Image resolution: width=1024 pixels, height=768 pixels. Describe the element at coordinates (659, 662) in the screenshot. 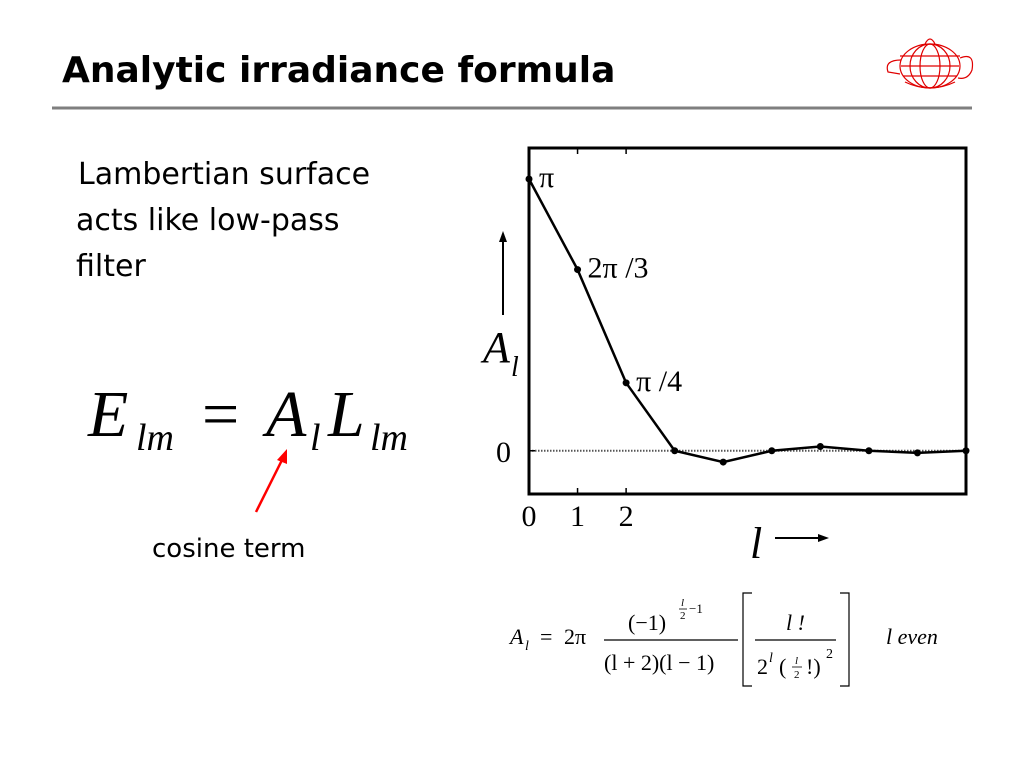

I see `formula-denominator: (l + 2)(l − 1)` at that location.